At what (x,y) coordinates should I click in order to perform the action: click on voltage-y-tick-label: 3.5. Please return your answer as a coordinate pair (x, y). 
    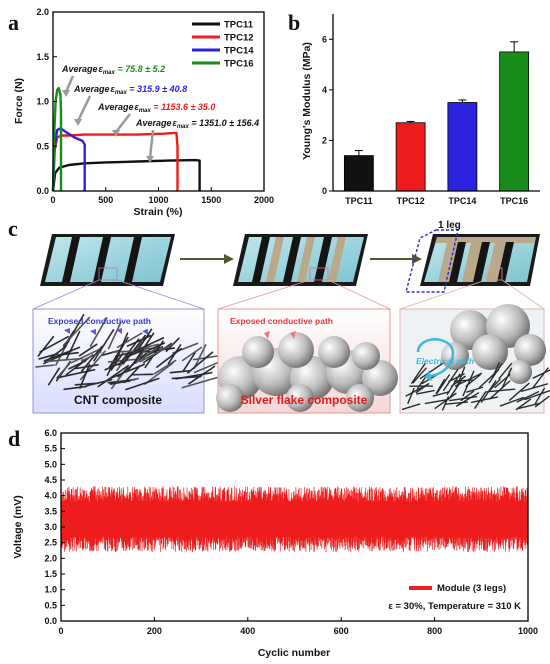
    Looking at the image, I should click on (50, 511).